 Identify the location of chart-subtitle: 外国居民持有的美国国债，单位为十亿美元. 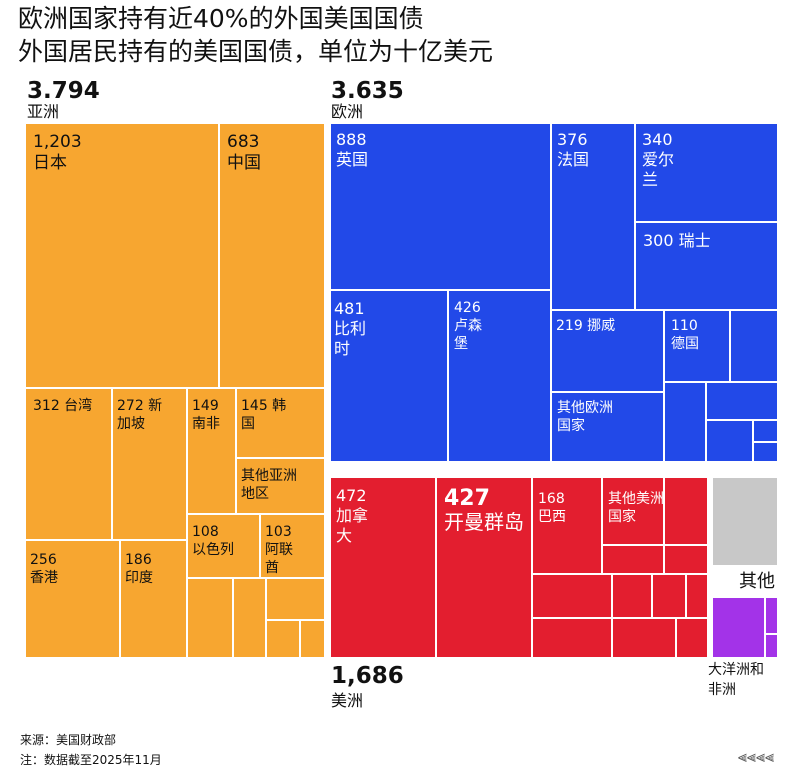
(256, 51).